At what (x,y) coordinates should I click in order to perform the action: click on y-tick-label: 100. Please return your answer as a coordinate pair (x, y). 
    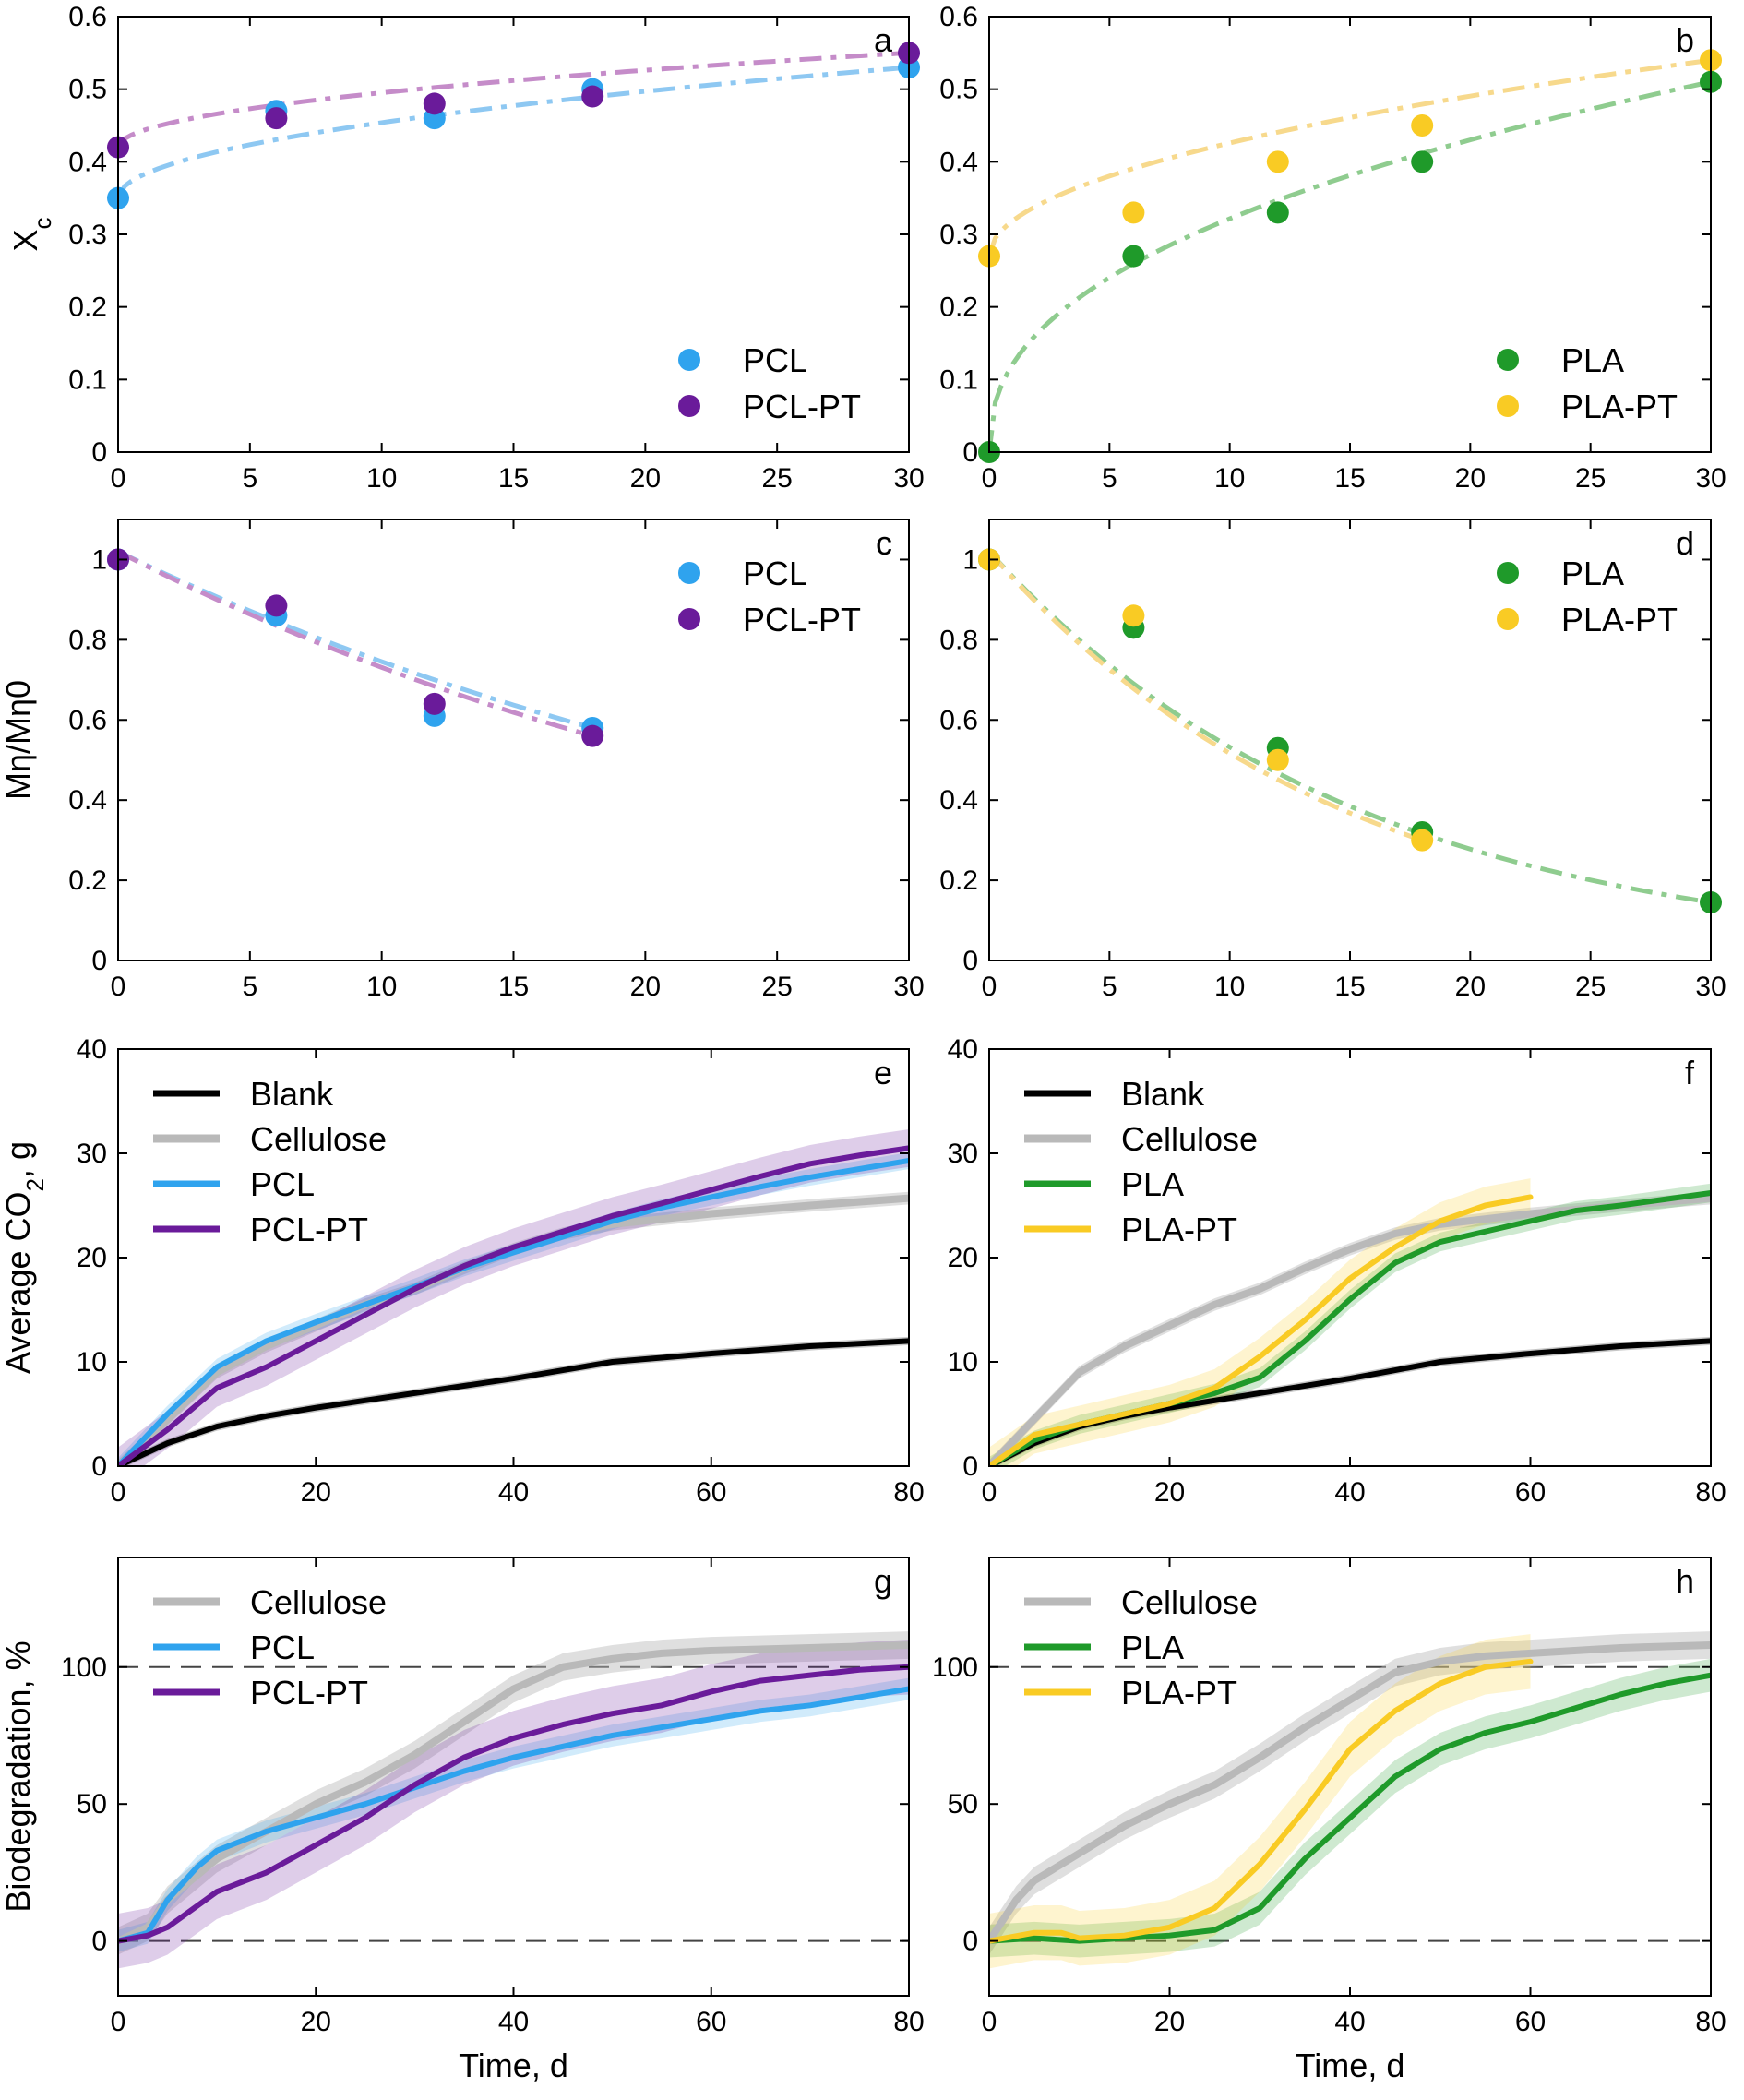
    Looking at the image, I should click on (84, 1668).